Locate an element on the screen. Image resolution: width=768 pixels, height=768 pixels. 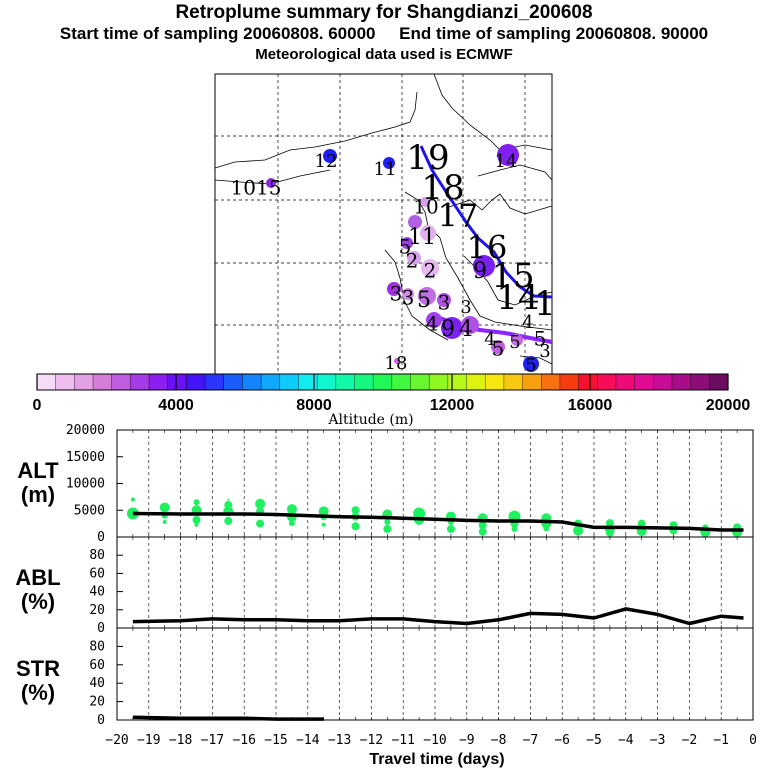
x-tick-label: 0 is located at coordinates (753, 740).